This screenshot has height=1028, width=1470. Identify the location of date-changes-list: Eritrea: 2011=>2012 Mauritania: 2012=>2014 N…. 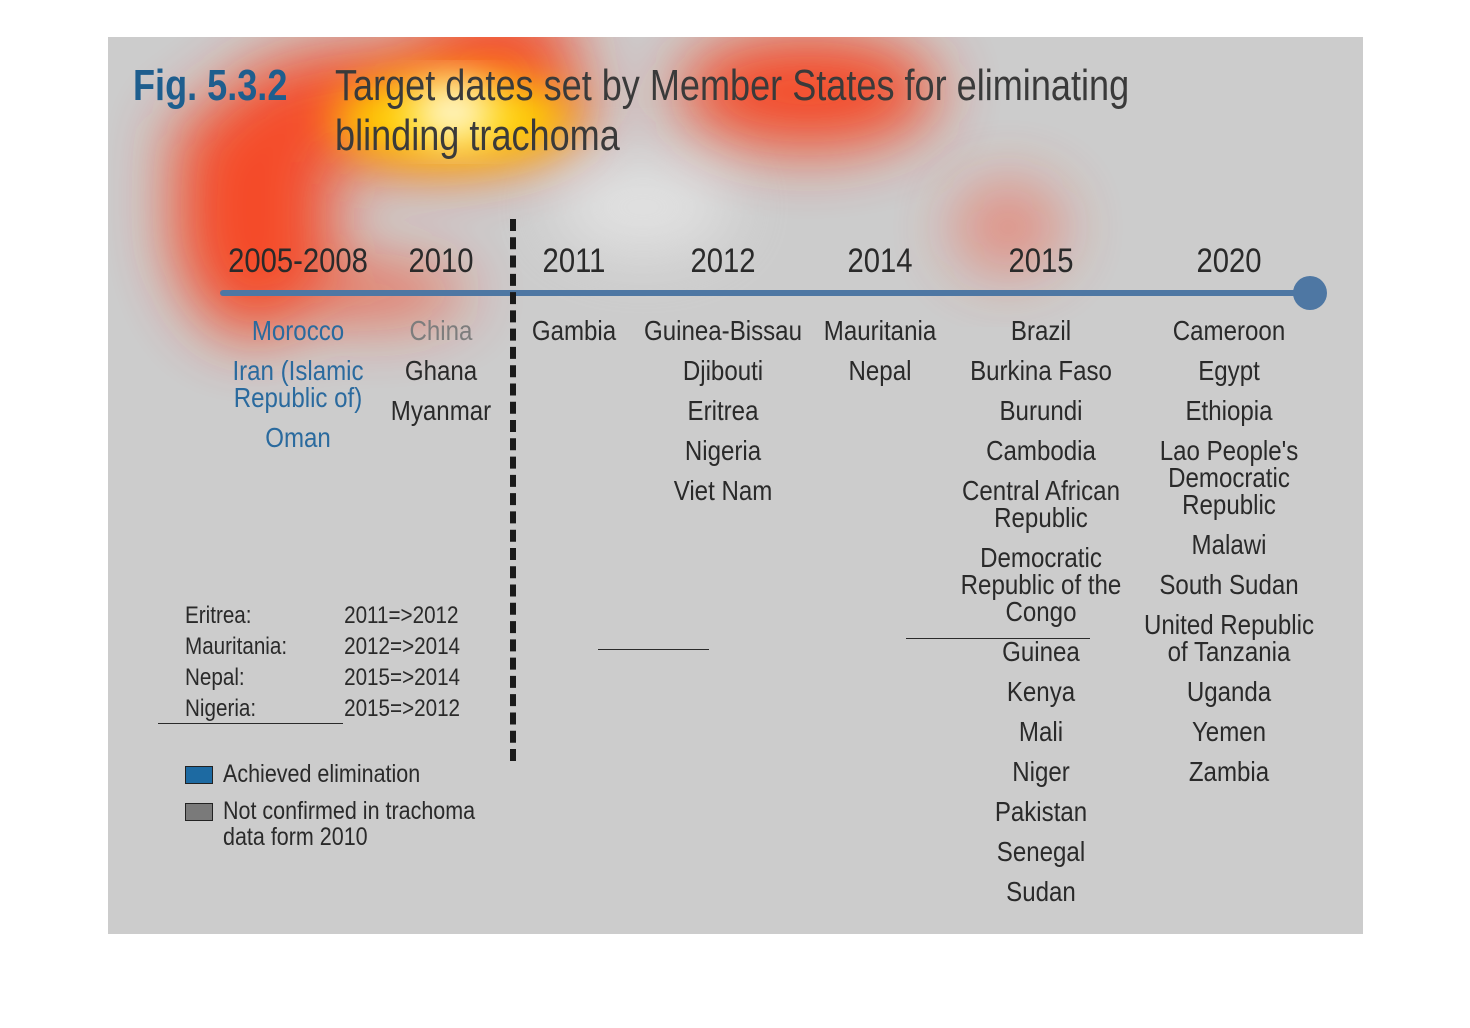
(322, 662).